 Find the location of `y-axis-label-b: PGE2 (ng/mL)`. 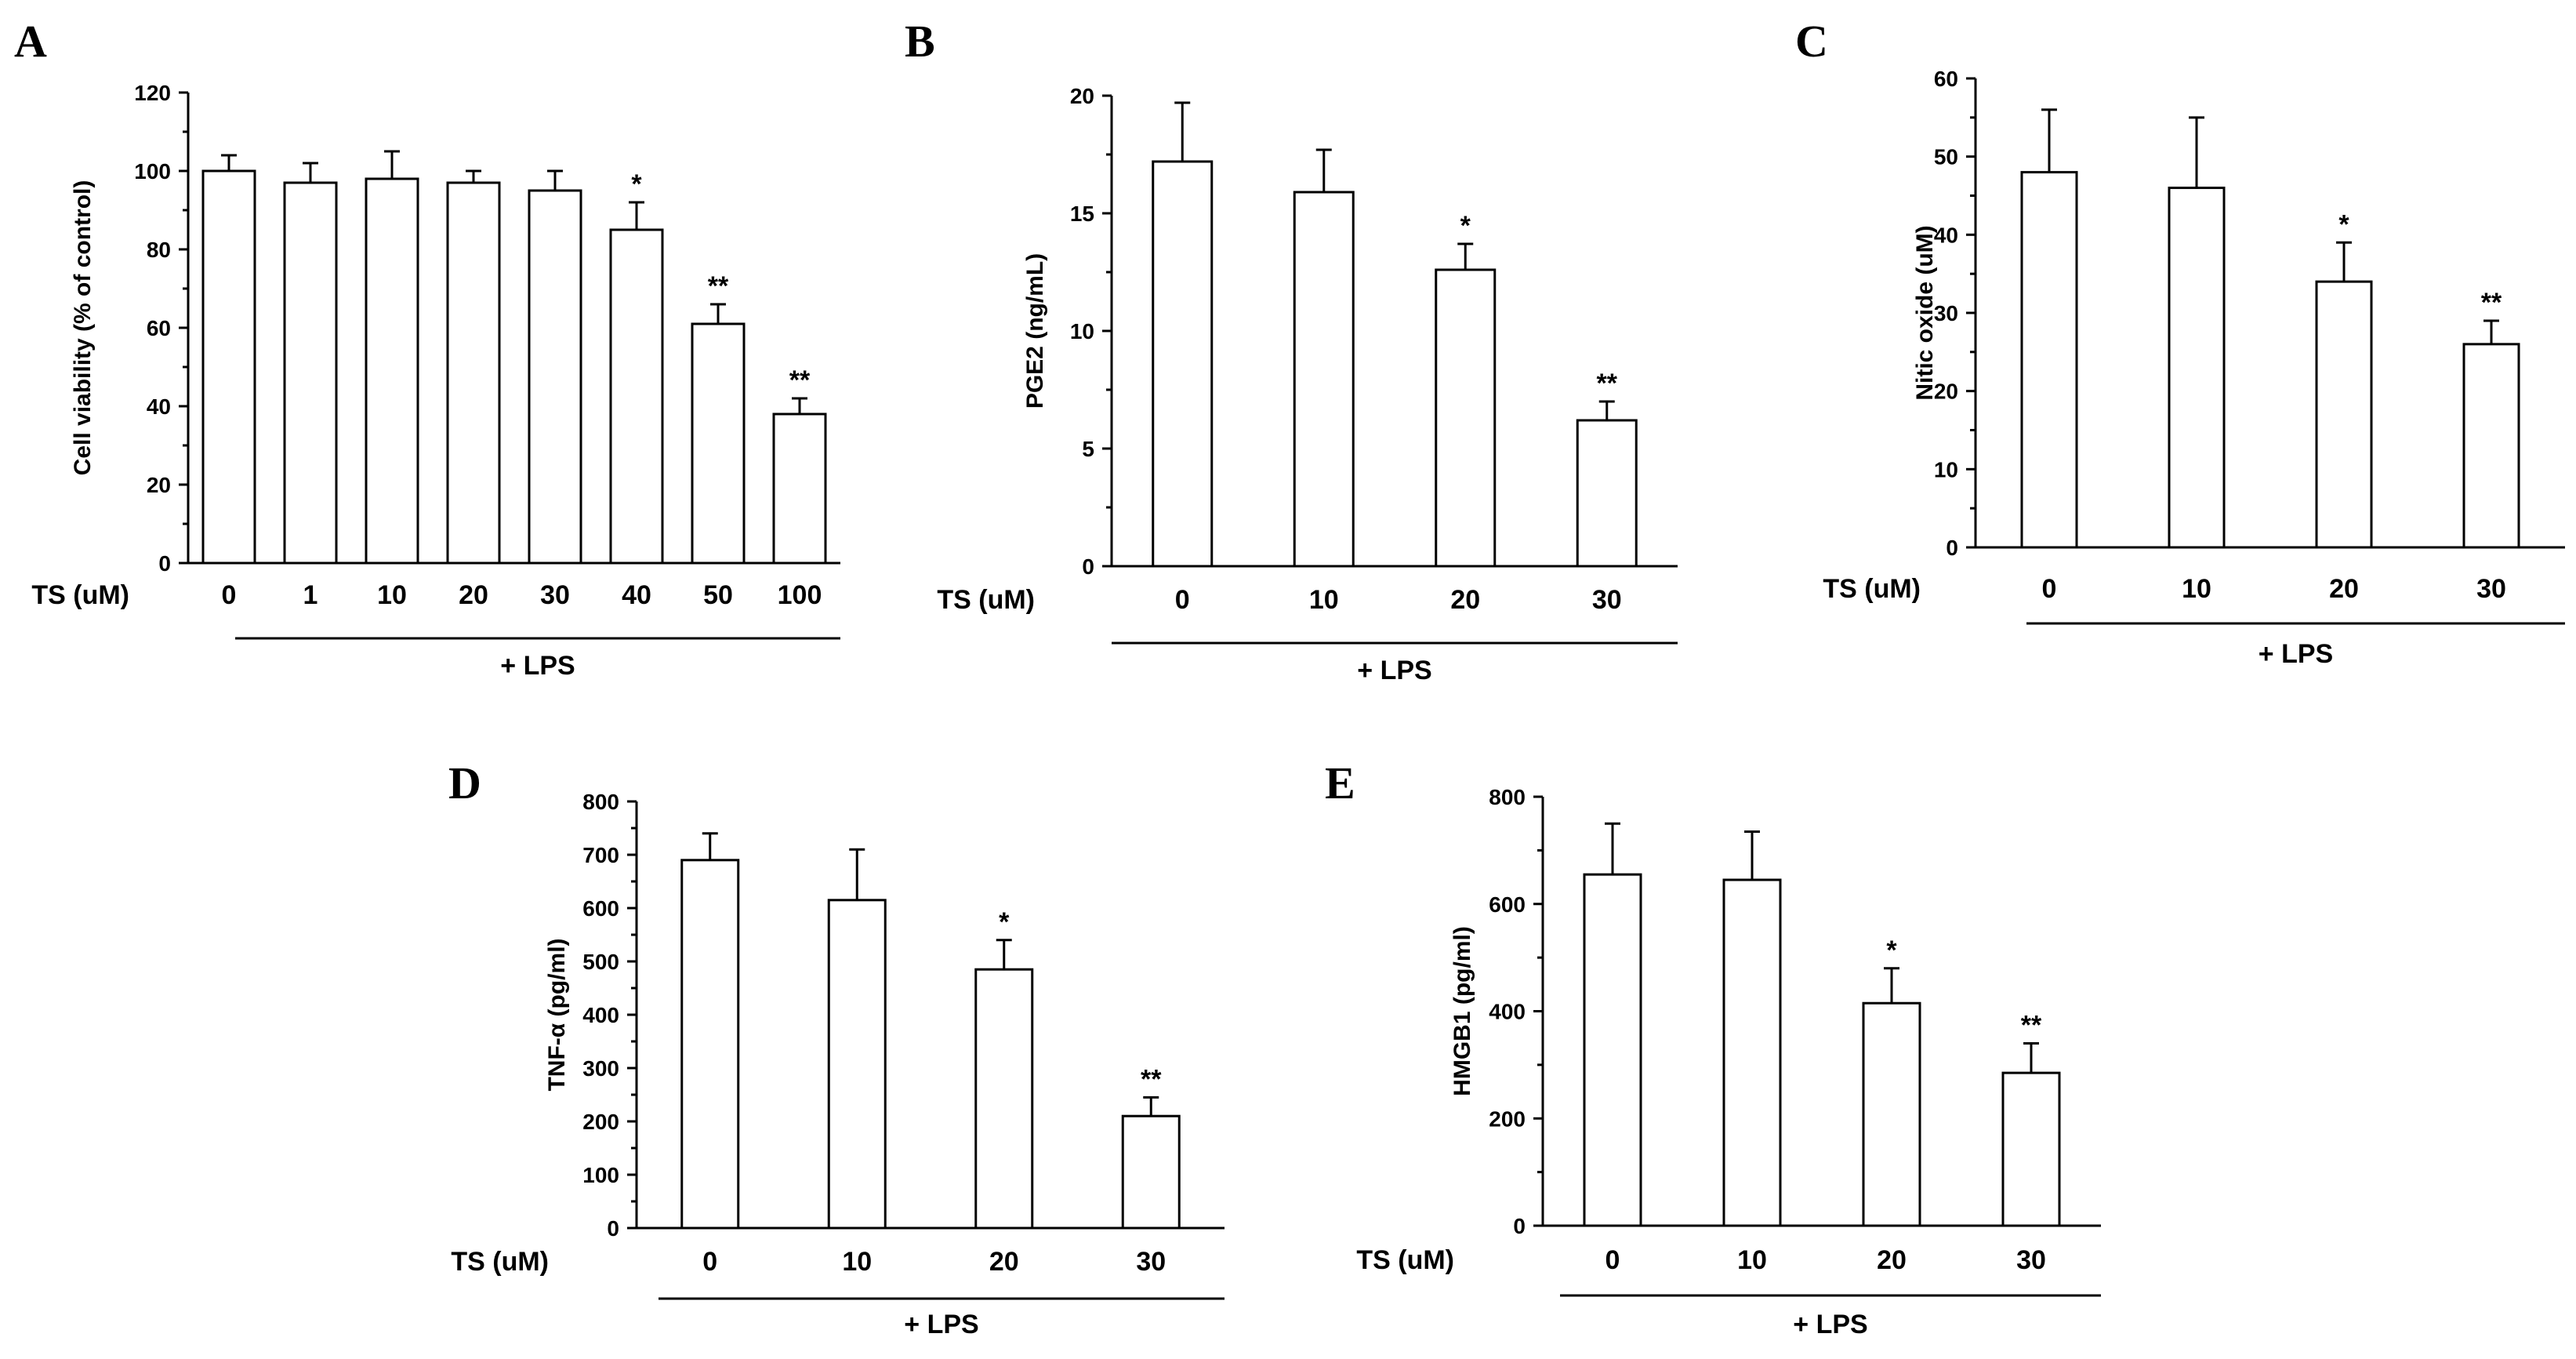

y-axis-label-b: PGE2 (ng/mL) is located at coordinates (1035, 331).